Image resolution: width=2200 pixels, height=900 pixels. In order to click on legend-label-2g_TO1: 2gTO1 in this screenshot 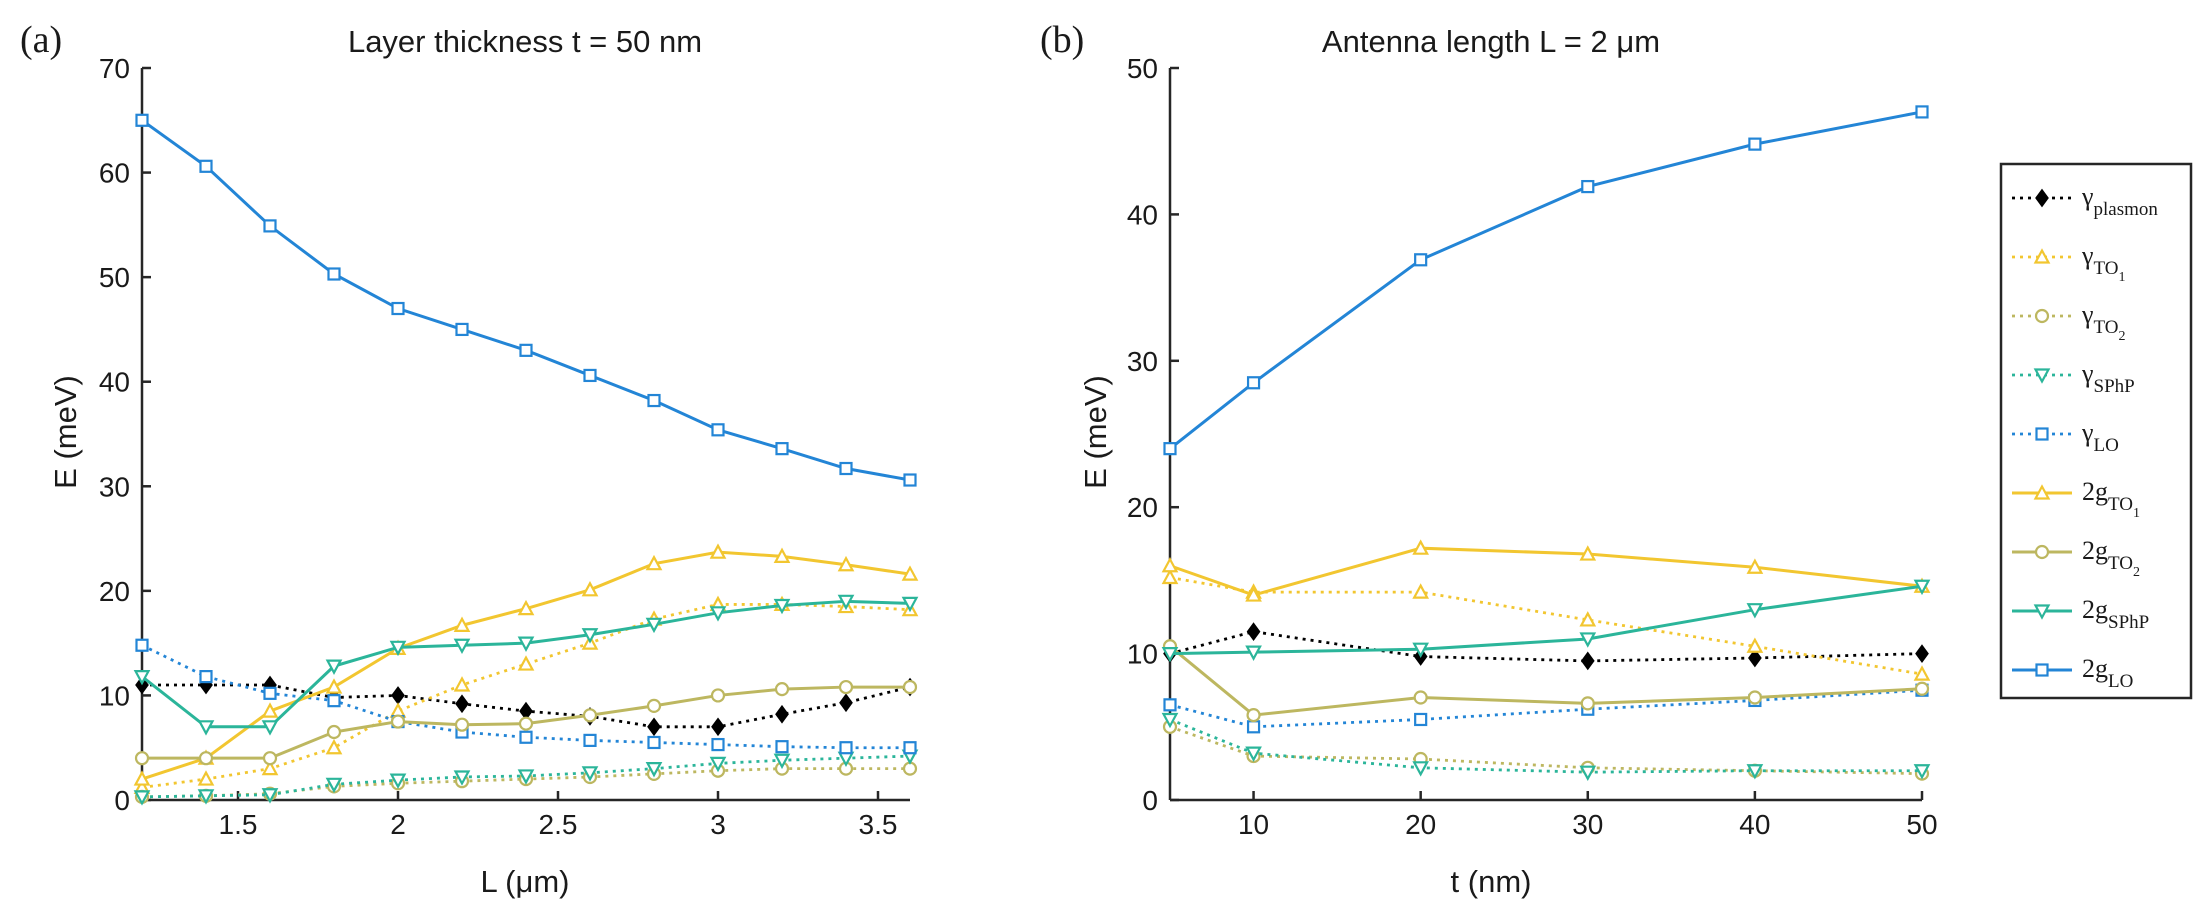, I will do `click(2111, 499)`.